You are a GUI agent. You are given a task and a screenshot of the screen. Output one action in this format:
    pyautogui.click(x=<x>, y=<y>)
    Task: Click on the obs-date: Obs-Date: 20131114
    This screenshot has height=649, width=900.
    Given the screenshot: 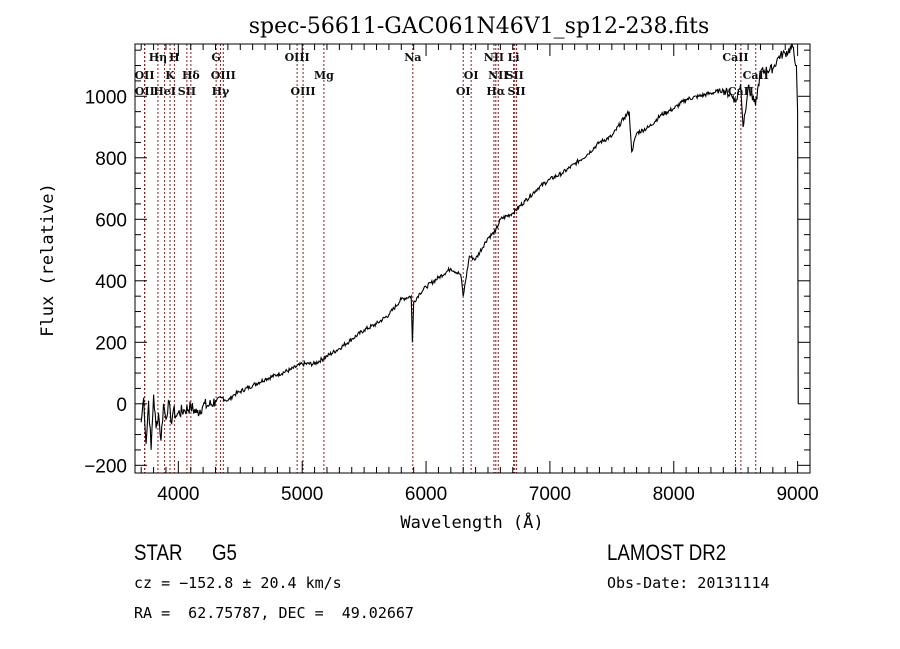 What is the action you would take?
    pyautogui.click(x=688, y=583)
    